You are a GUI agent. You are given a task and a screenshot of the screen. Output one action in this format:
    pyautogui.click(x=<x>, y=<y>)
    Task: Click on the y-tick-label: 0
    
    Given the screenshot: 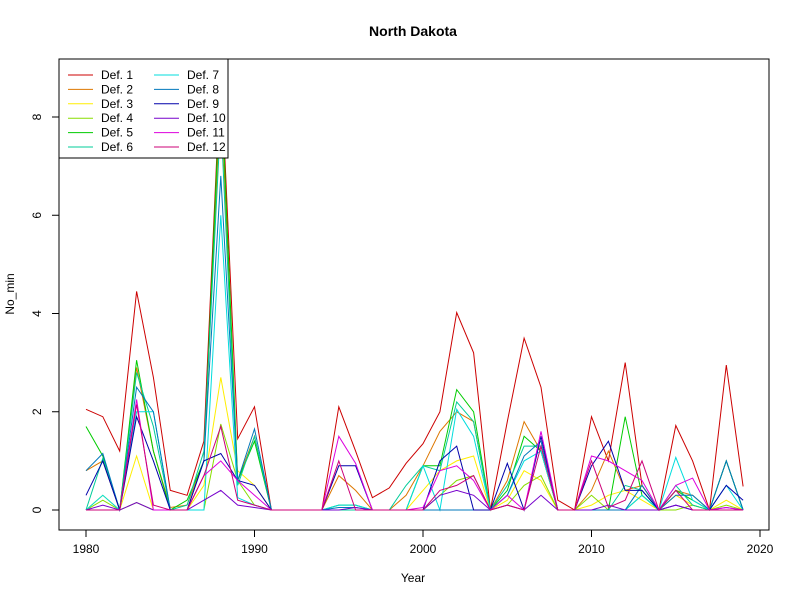 What is the action you would take?
    pyautogui.click(x=37, y=509)
    